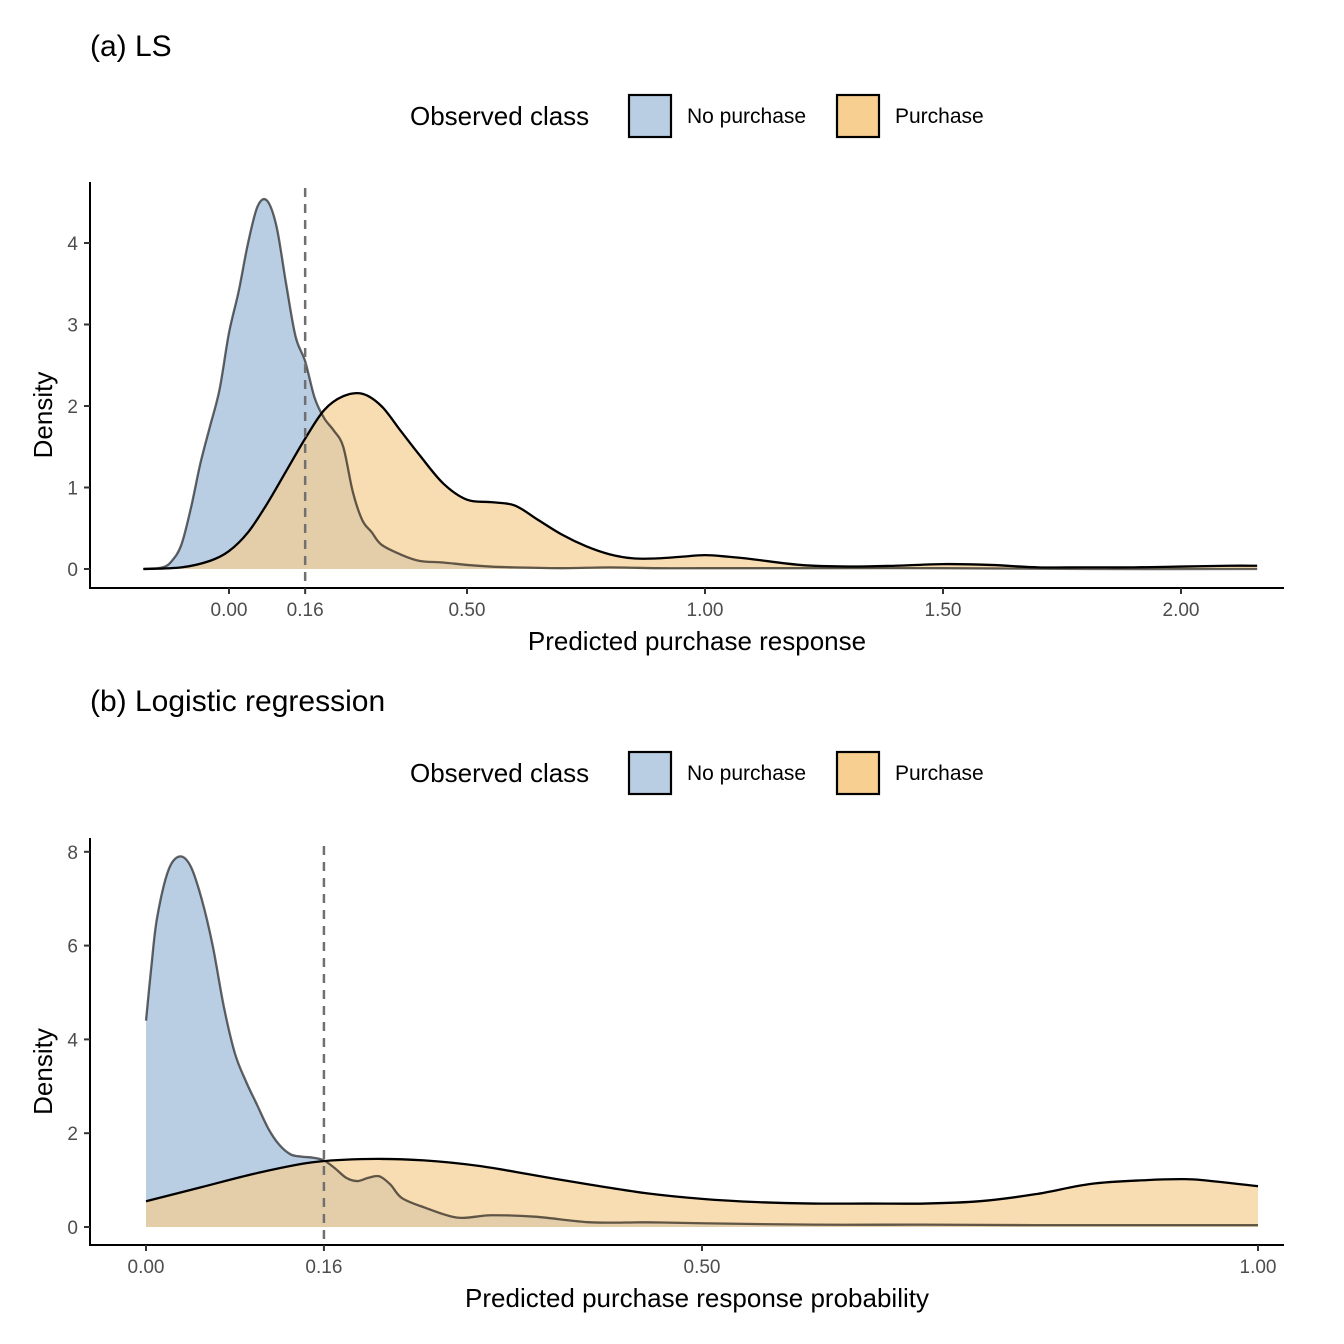 This screenshot has height=1344, width=1344. What do you see at coordinates (237, 701) in the screenshot?
I see `panel-title: (b) Logistic regression` at bounding box center [237, 701].